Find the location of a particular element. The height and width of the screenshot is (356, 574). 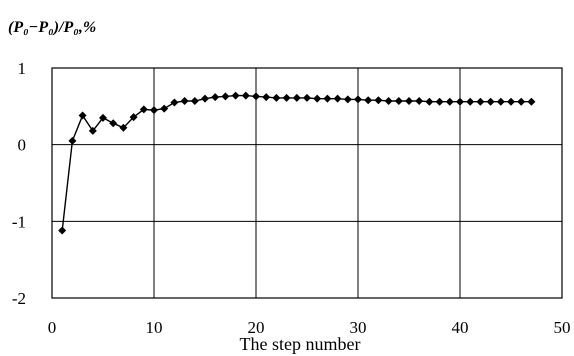

x-tick-label: 50 is located at coordinates (562, 327).